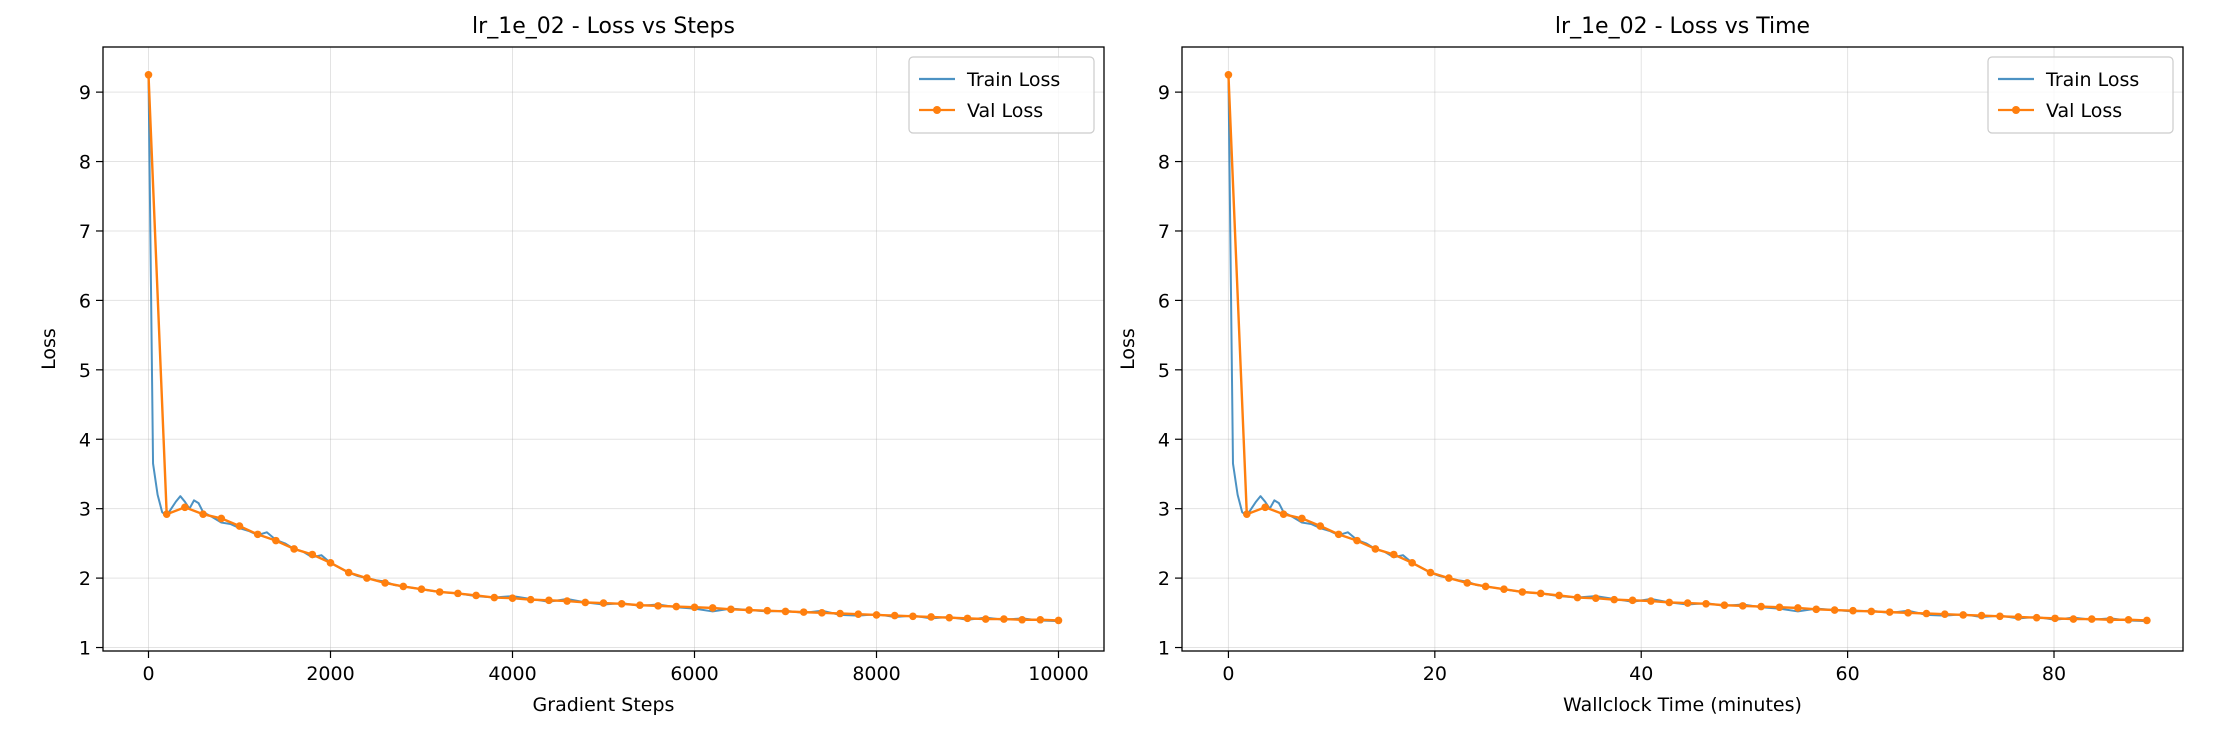 The height and width of the screenshot is (731, 2234). I want to click on legend-box, so click(2080, 95).